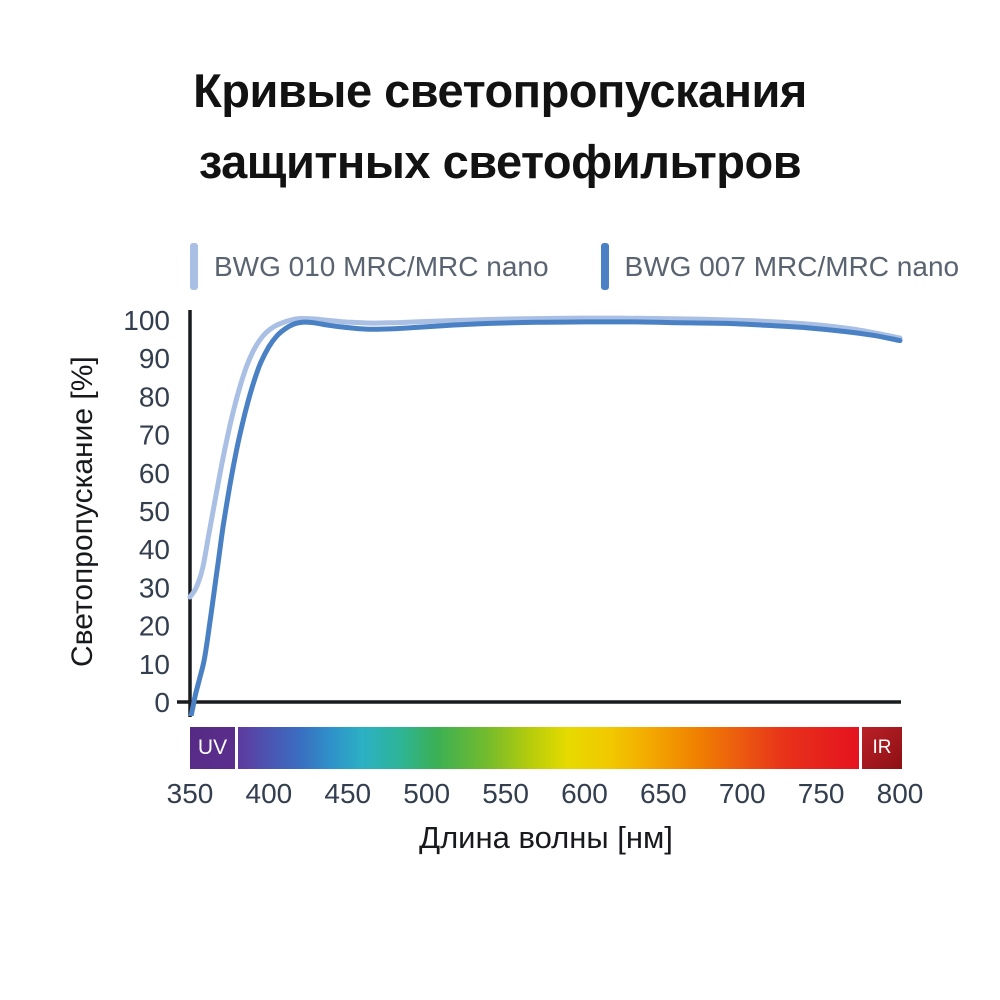 This screenshot has width=1000, height=1000. I want to click on x-tick-label: 700, so click(742, 793).